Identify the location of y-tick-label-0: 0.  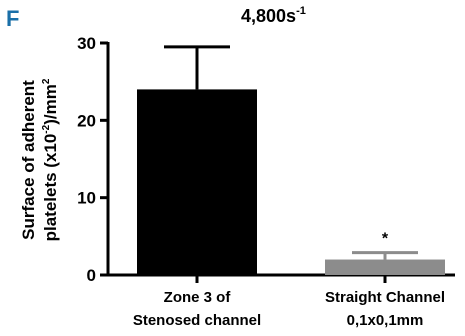
(91, 275).